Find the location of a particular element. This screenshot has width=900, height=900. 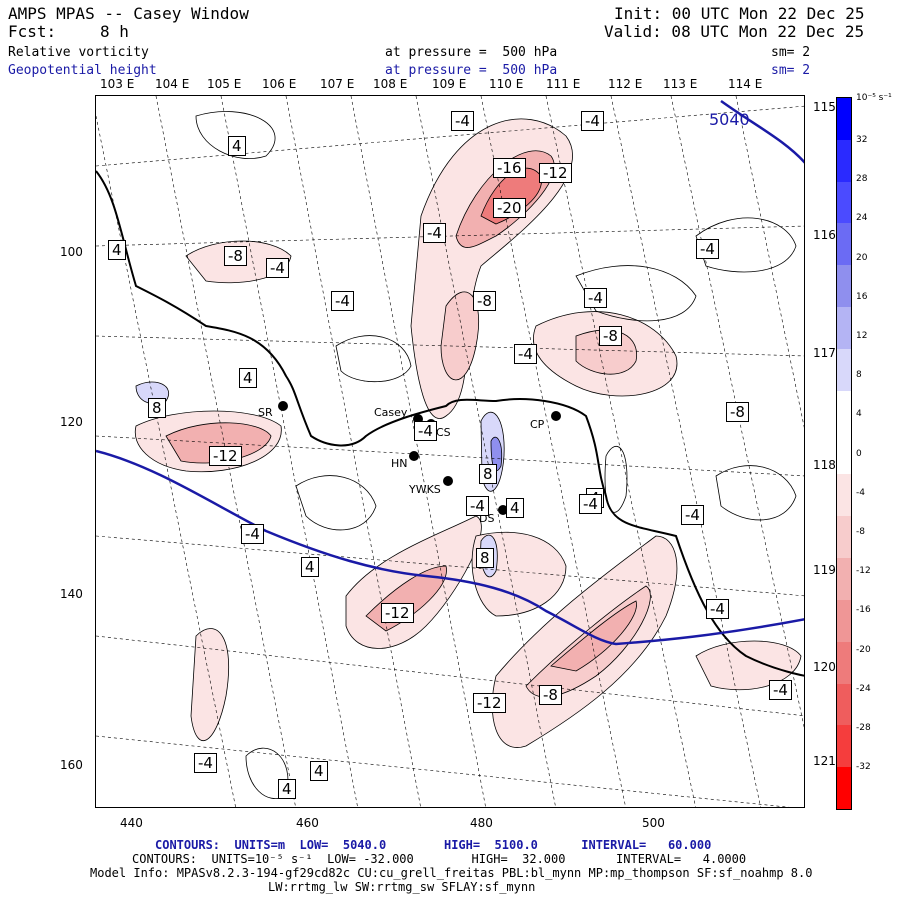

station-sr-marker is located at coordinates (283, 406).